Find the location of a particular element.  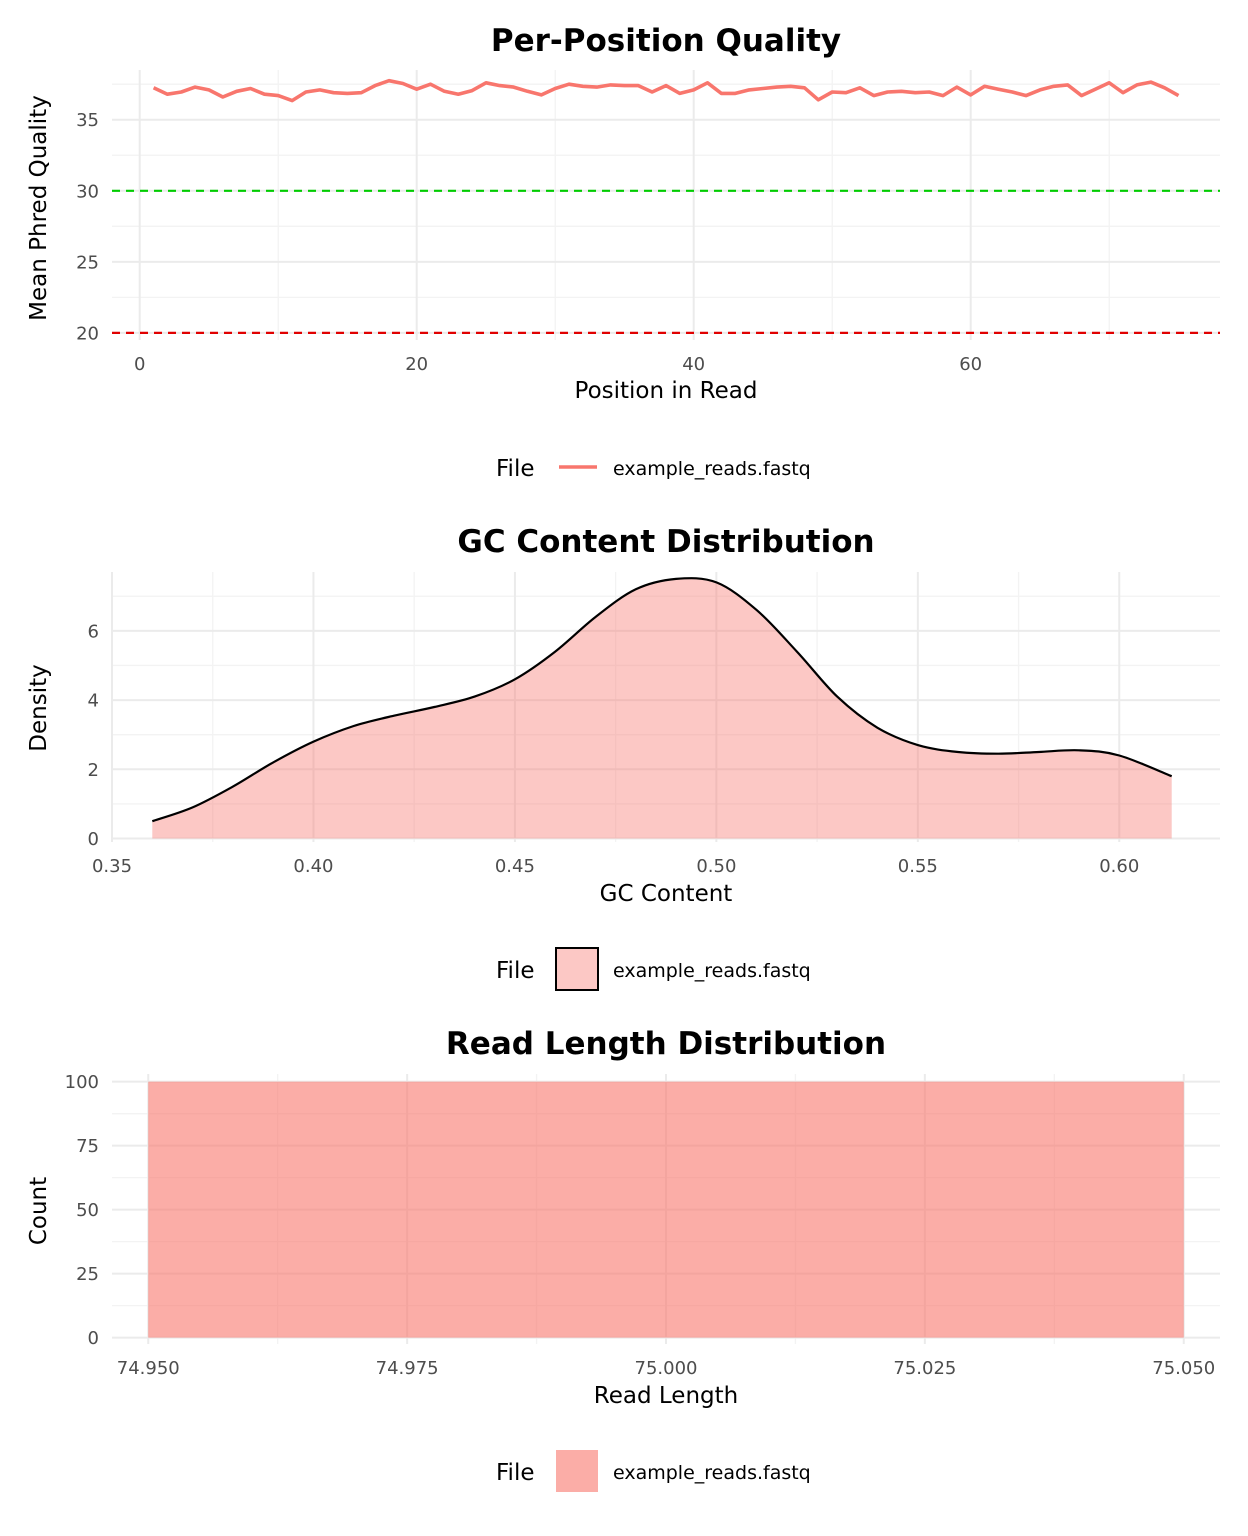

quality-legend-title: File is located at coordinates (515, 469).